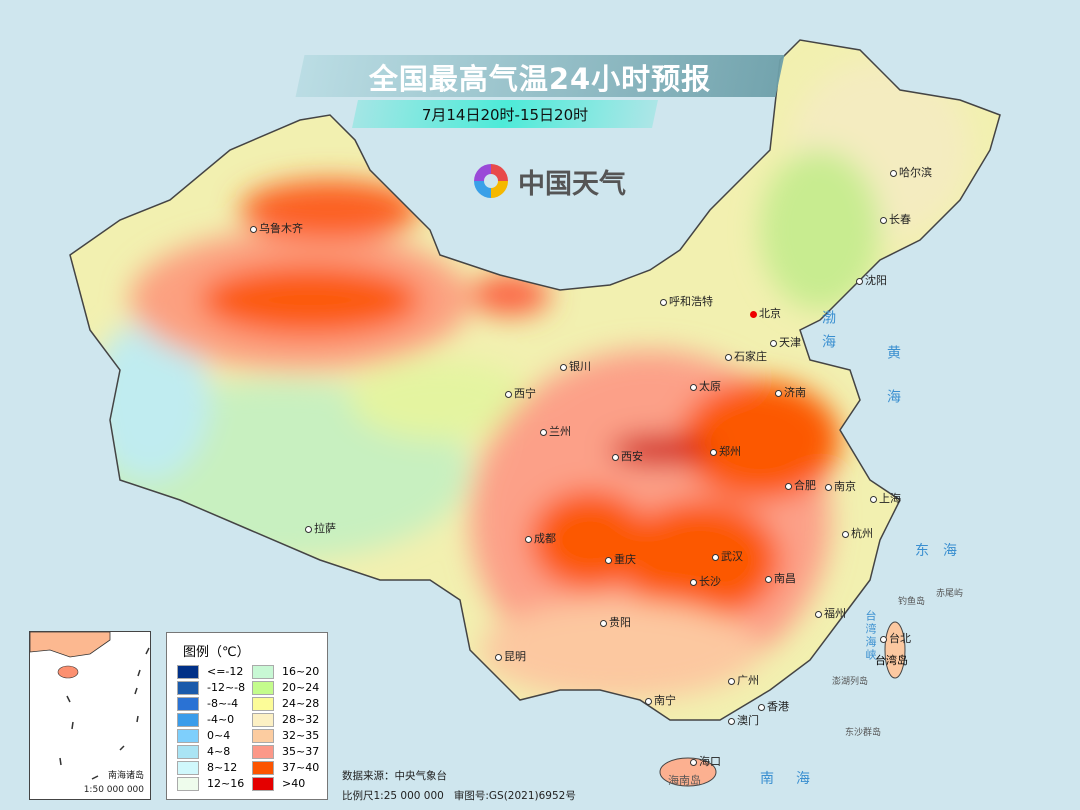 The width and height of the screenshot is (1080, 810). I want to click on city-label: 武汉, so click(727, 556).